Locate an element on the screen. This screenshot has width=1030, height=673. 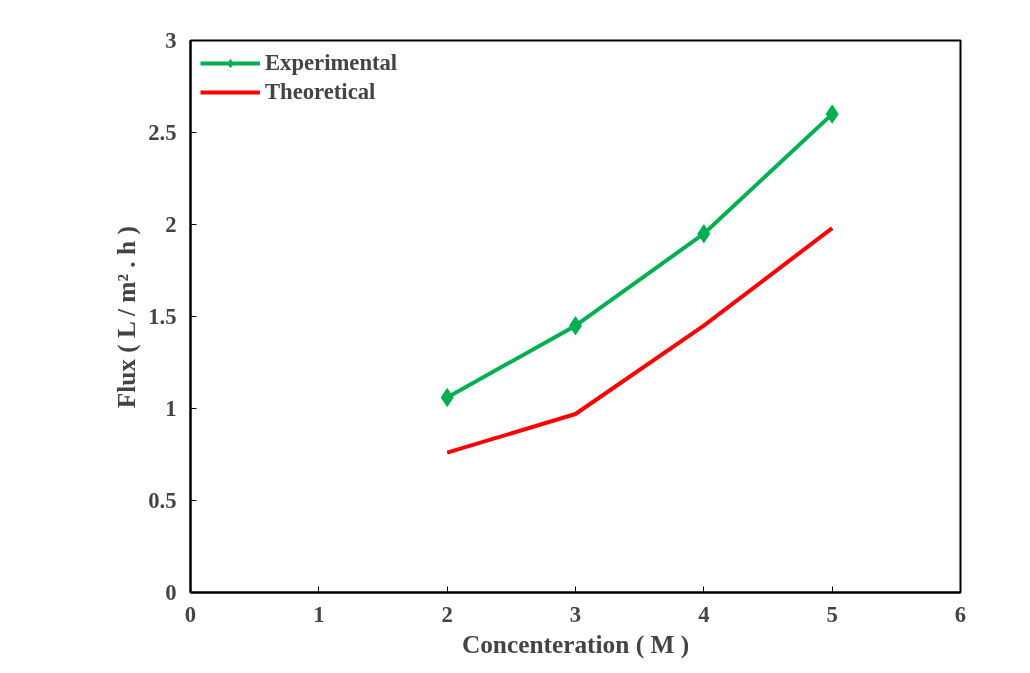
y-tick-label: 1.5 is located at coordinates (162, 316).